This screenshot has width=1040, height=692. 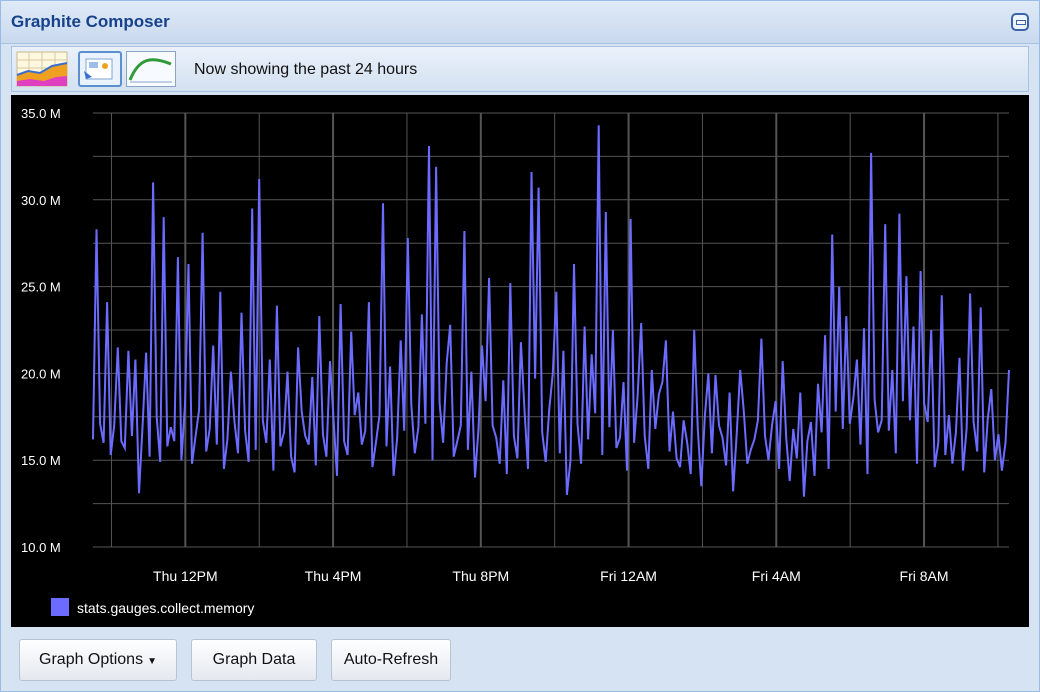 I want to click on graph-options-button: Graph Options ▼, so click(x=98, y=660).